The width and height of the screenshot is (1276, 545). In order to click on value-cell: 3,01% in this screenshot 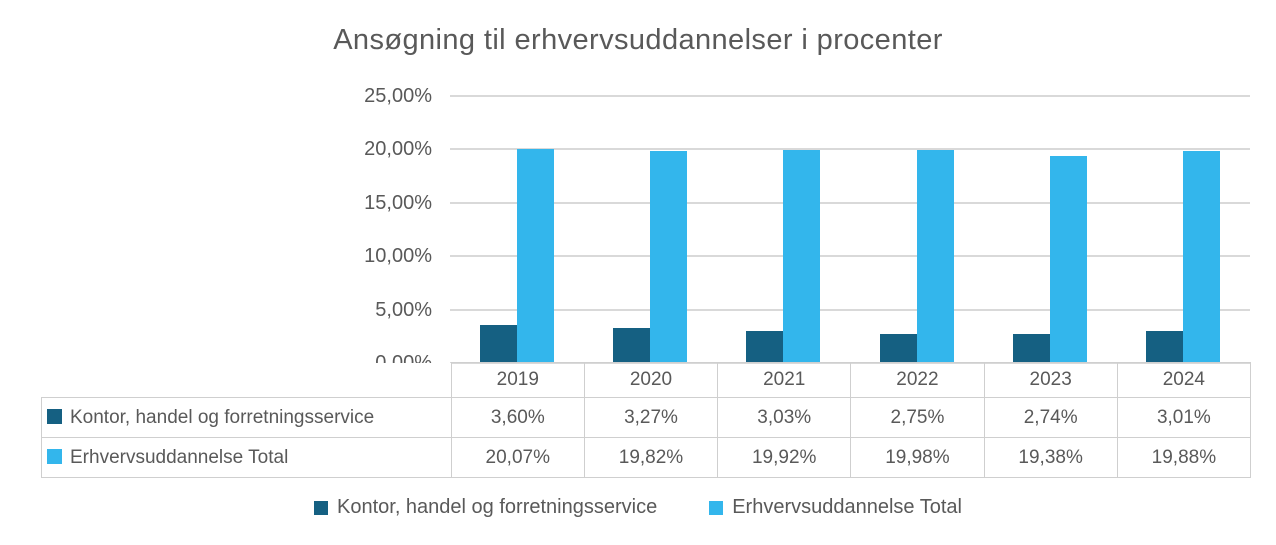, I will do `click(1184, 417)`.